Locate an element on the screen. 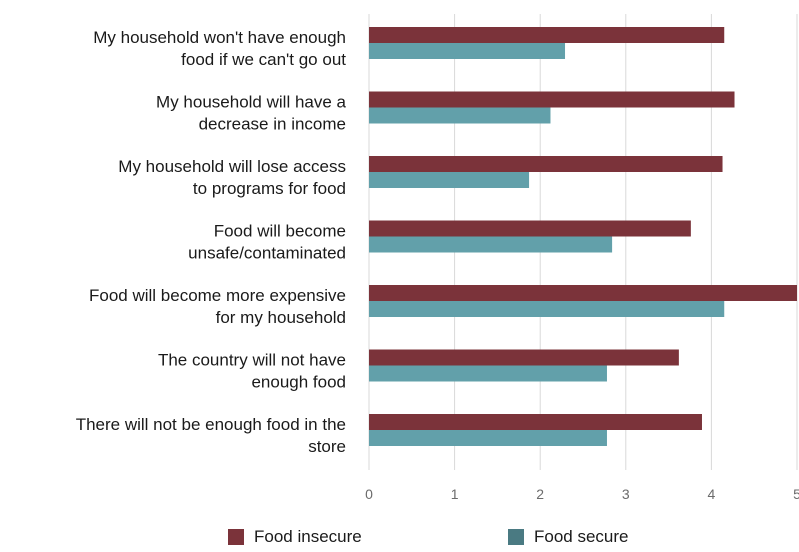  x-tick-label-0: 0 is located at coordinates (369, 494).